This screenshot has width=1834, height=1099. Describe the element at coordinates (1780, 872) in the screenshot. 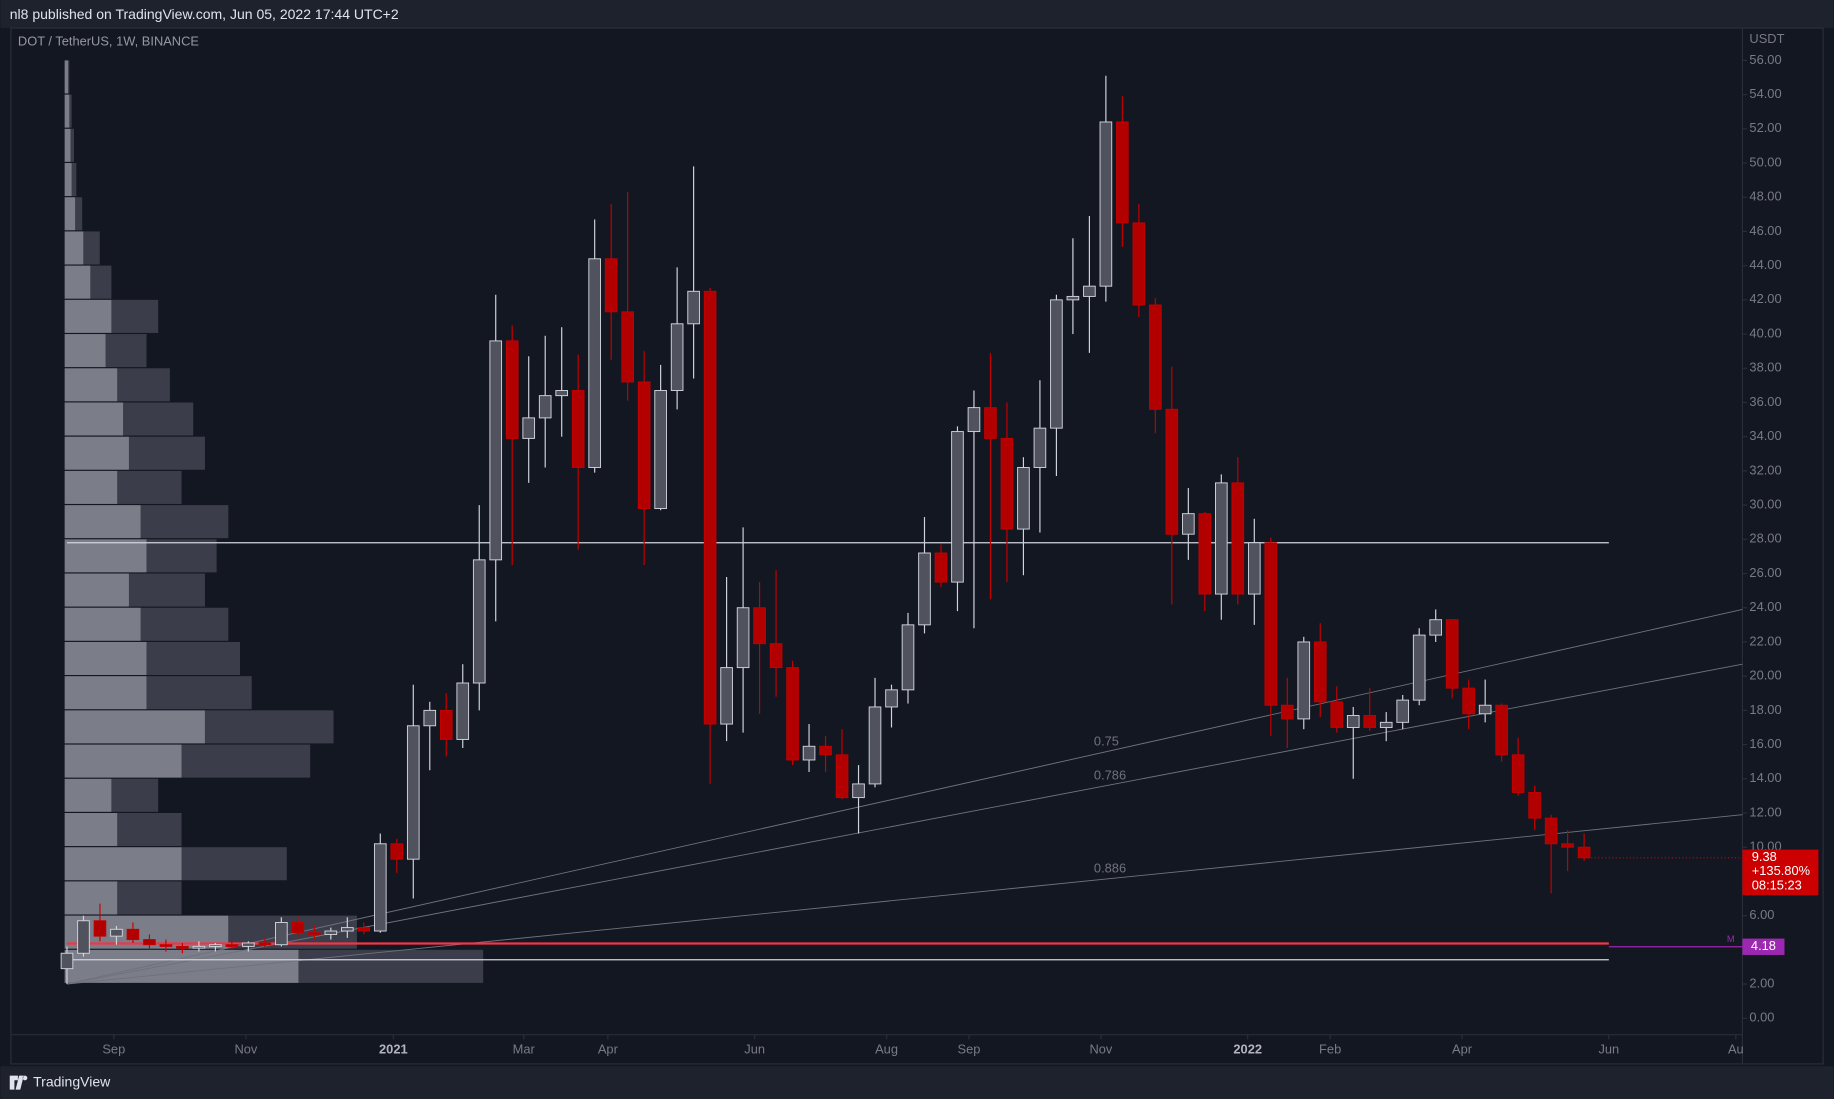

I see `last-price-box` at that location.